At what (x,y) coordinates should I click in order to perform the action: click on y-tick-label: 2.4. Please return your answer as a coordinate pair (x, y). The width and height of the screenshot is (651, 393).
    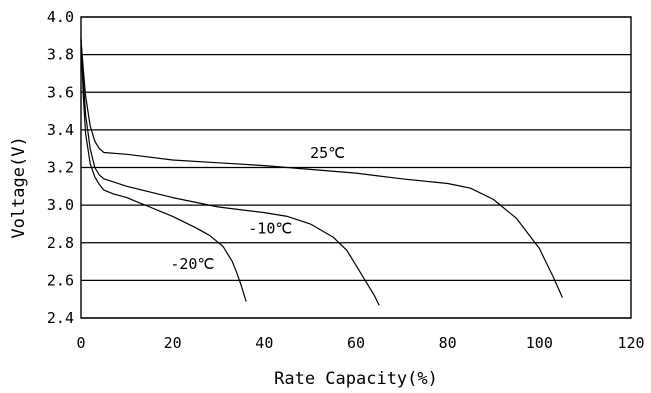
    Looking at the image, I should click on (60, 318).